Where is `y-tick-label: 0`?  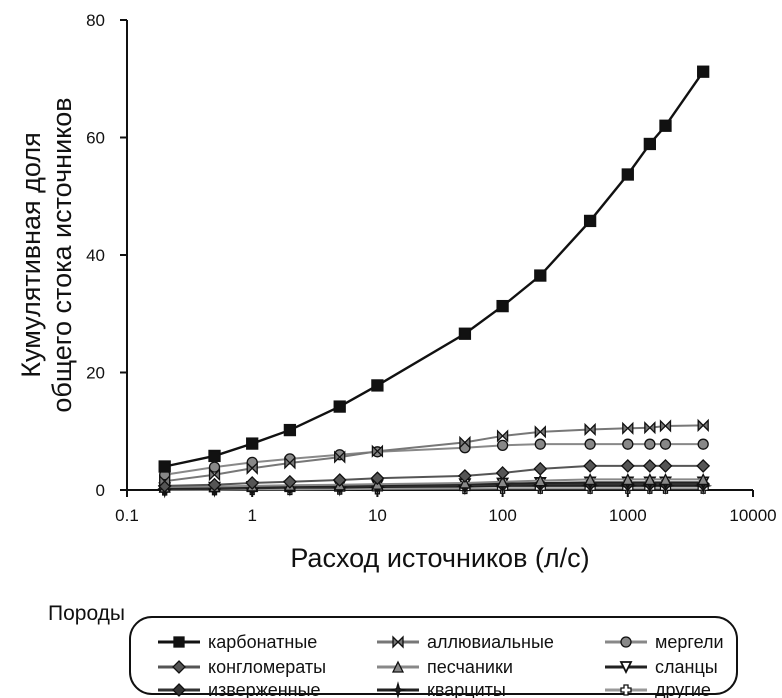 y-tick-label: 0 is located at coordinates (100, 490).